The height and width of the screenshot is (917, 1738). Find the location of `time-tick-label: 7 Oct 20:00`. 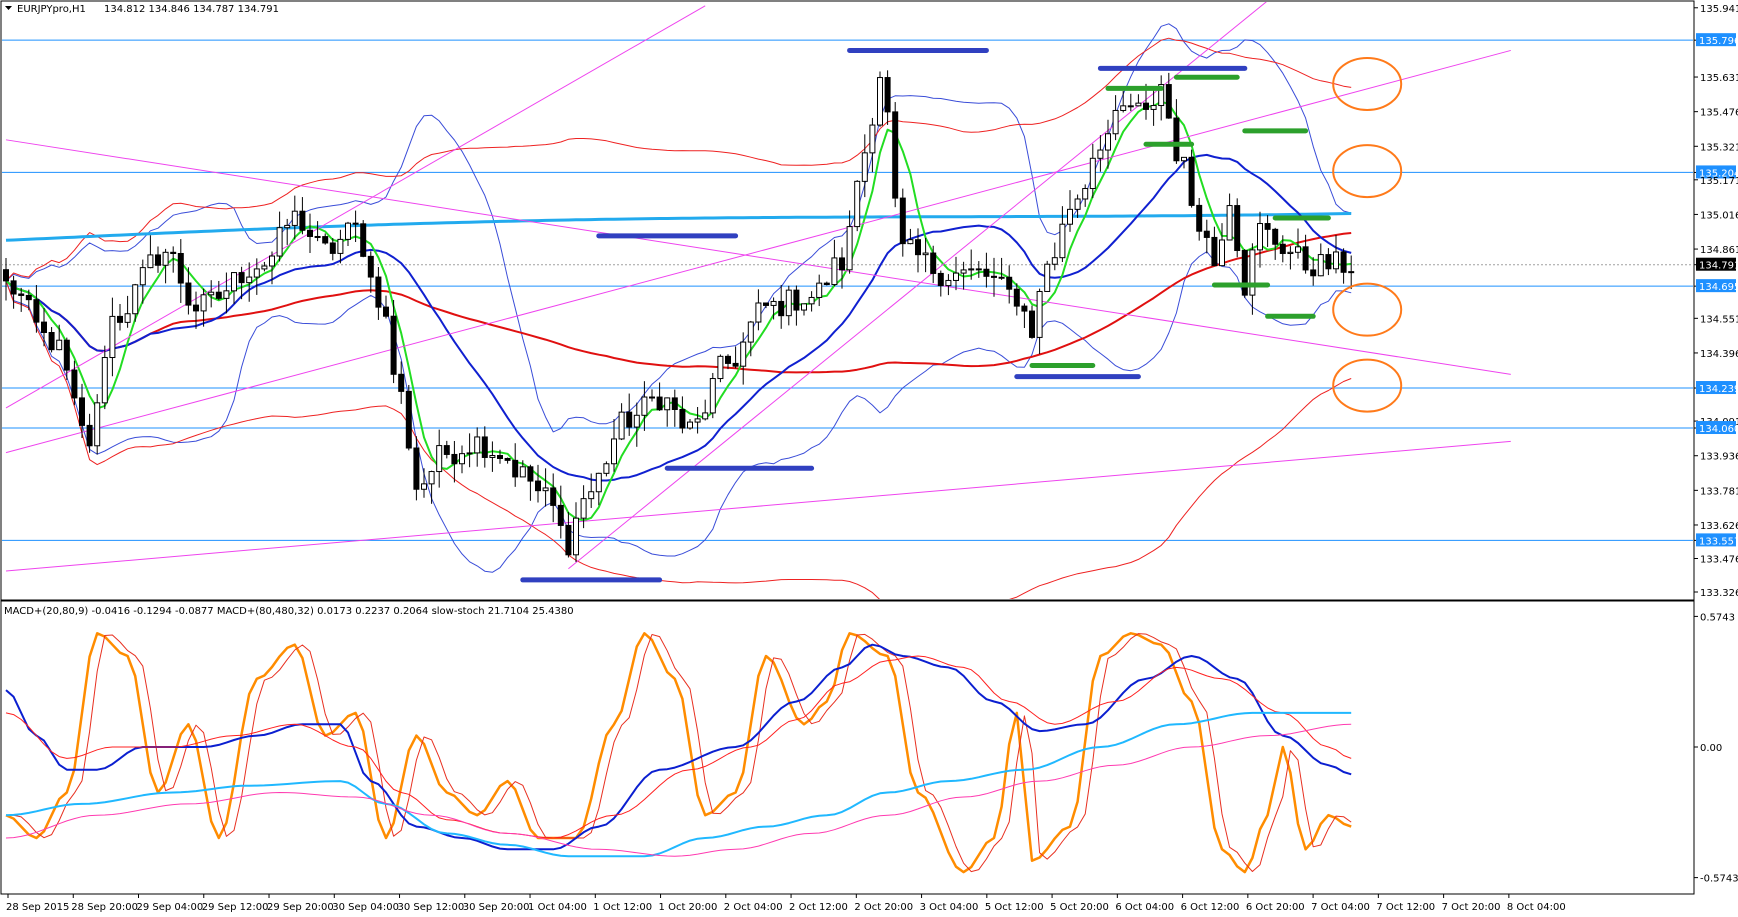

time-tick-label: 7 Oct 20:00 is located at coordinates (1471, 907).